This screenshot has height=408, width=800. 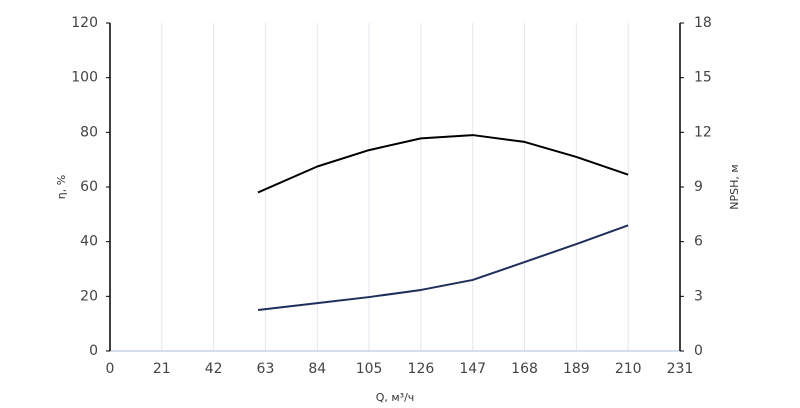 What do you see at coordinates (93, 351) in the screenshot?
I see `y-tick-label: 0` at bounding box center [93, 351].